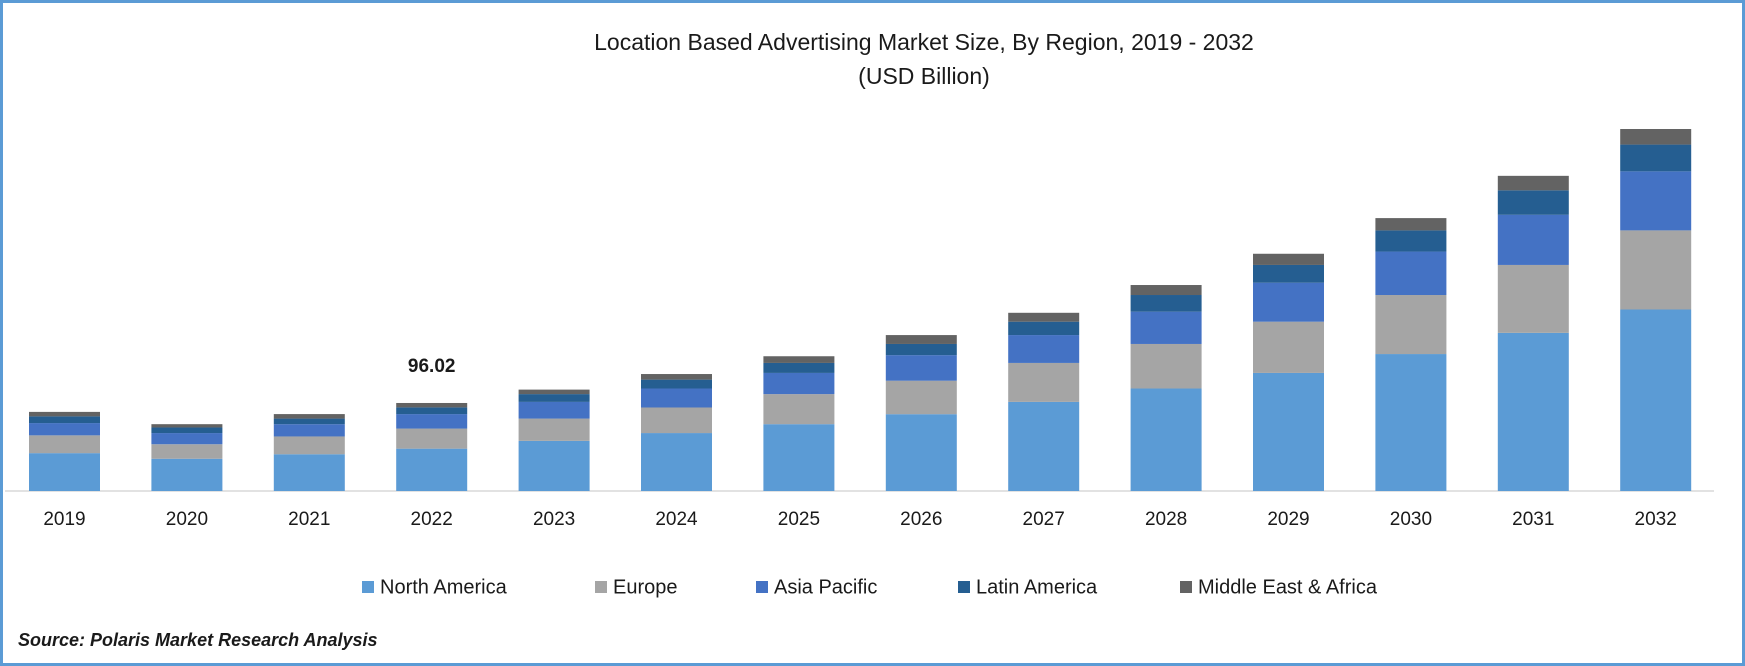 The image size is (1745, 666). What do you see at coordinates (1044, 519) in the screenshot?
I see `x-tick-label: 2027` at bounding box center [1044, 519].